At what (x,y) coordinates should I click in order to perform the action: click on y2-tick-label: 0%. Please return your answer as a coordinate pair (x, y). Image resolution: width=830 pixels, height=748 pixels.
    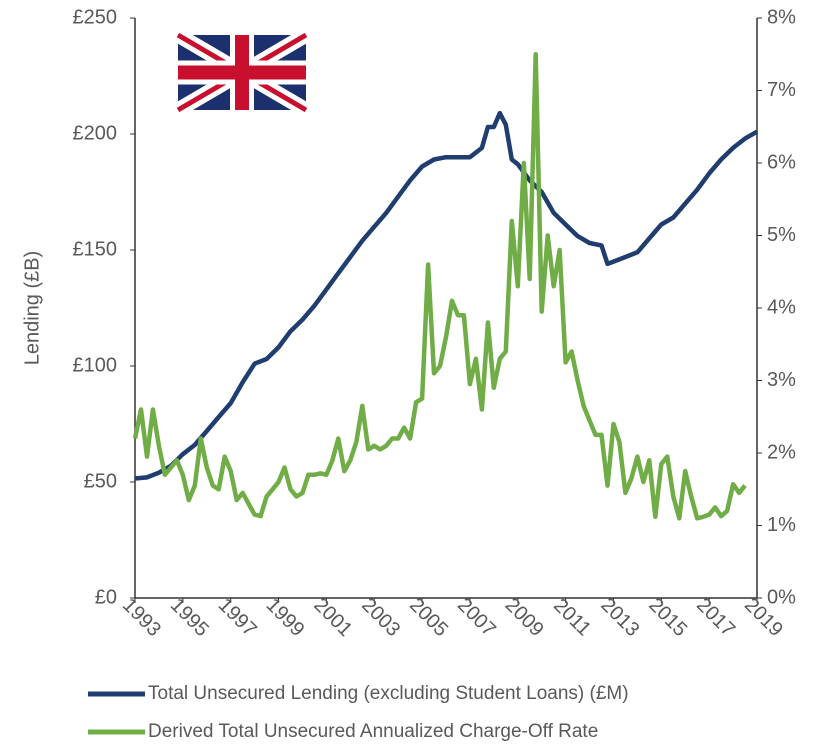
    Looking at the image, I should click on (781, 597).